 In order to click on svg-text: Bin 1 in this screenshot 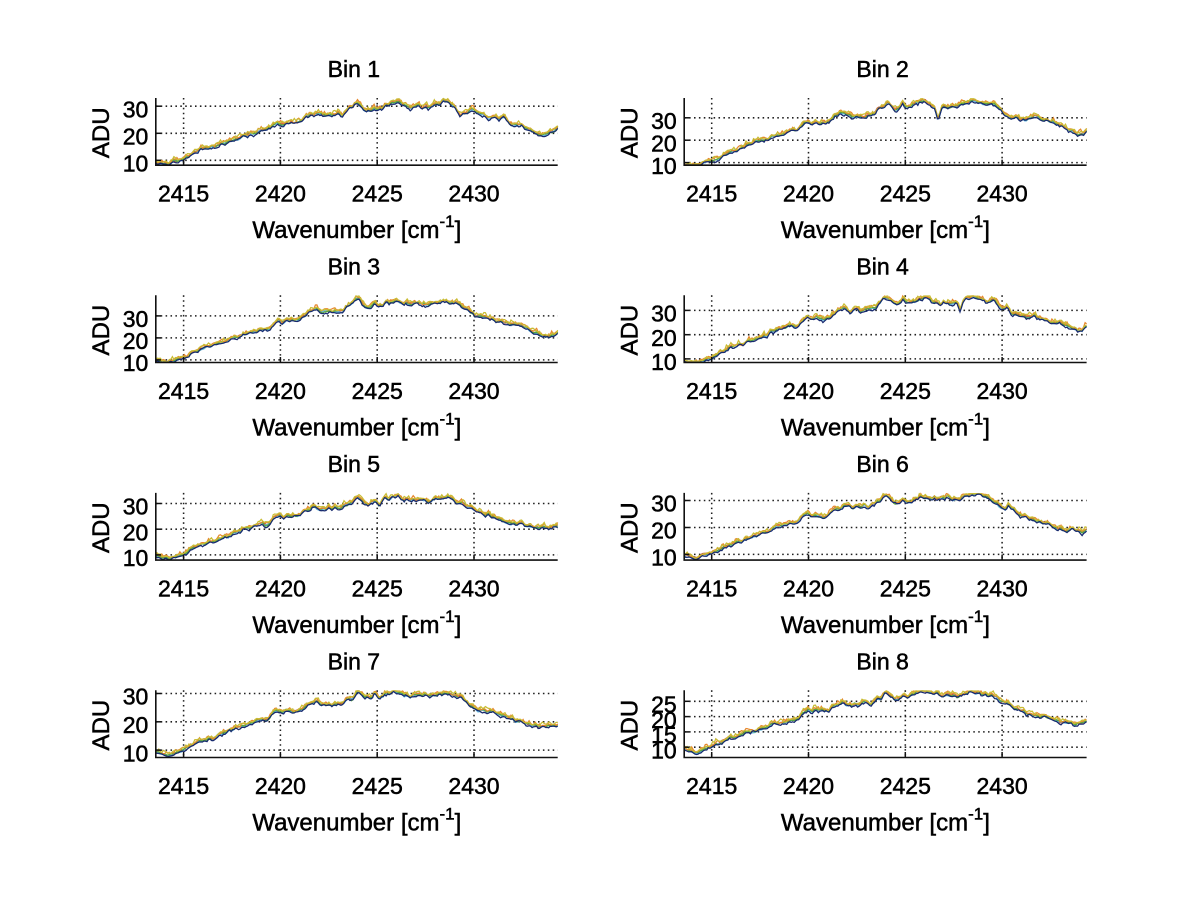, I will do `click(354, 69)`.